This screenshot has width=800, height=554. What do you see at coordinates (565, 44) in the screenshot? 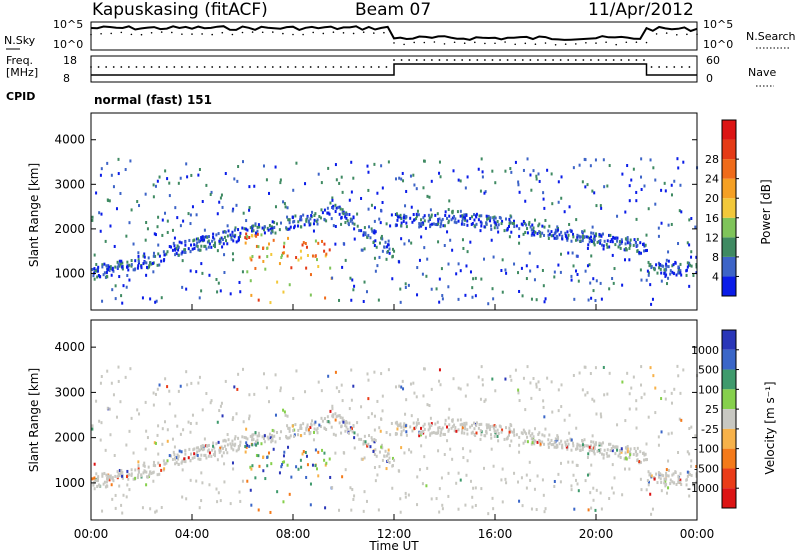
I see `noise-search-point` at bounding box center [565, 44].